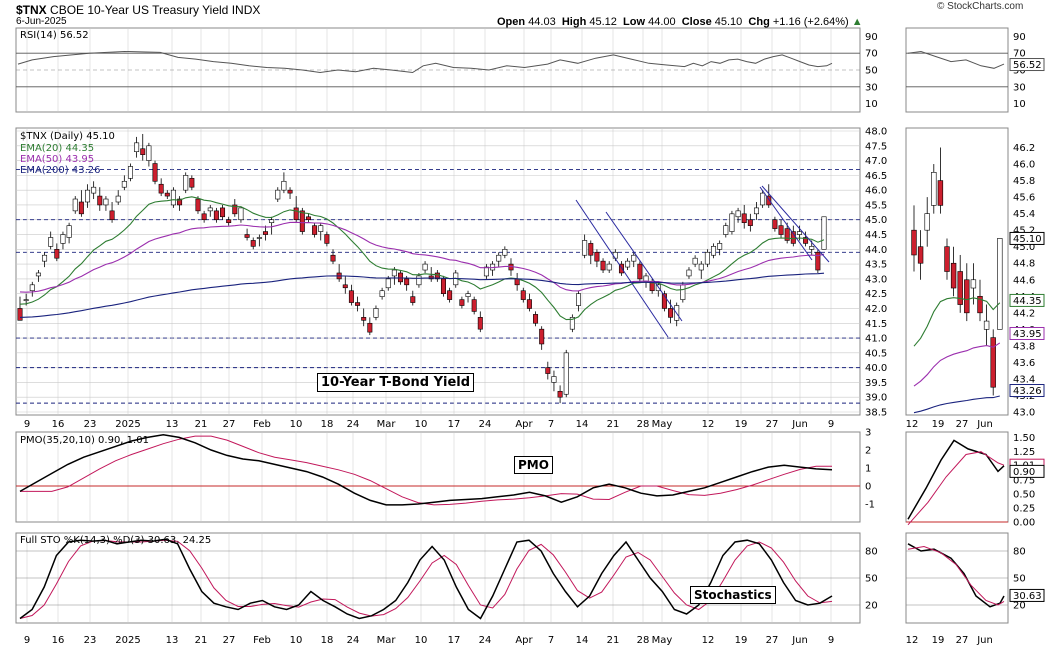 This screenshot has width=1050, height=650. What do you see at coordinates (876, 398) in the screenshot?
I see `price-tick-label: 39.0` at bounding box center [876, 398].